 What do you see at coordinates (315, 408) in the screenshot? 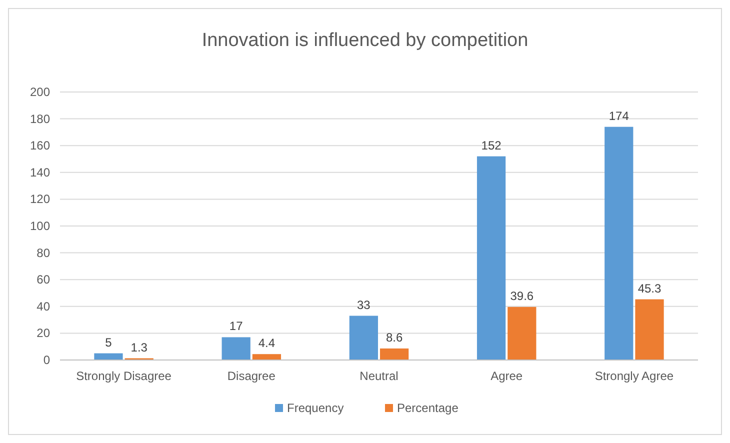
I see `legend-label: Frequency` at bounding box center [315, 408].